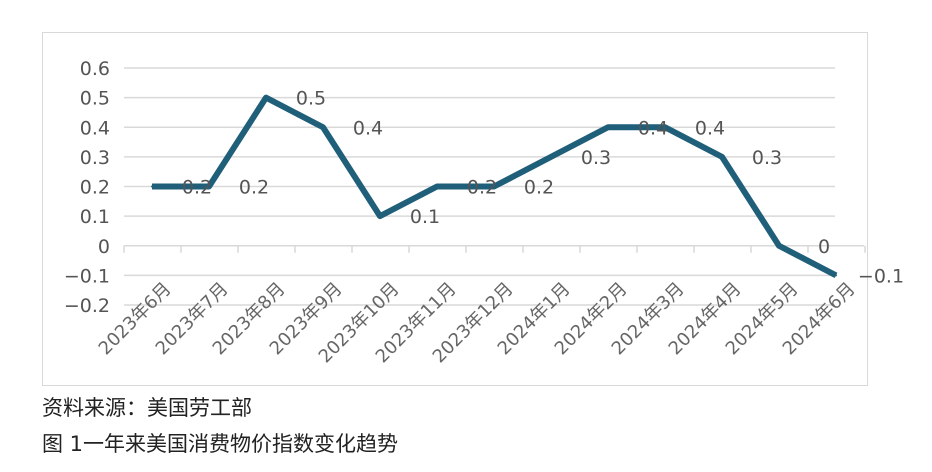 The image size is (932, 472). Describe the element at coordinates (95, 128) in the screenshot. I see `y-tick-label: 0.4` at that location.